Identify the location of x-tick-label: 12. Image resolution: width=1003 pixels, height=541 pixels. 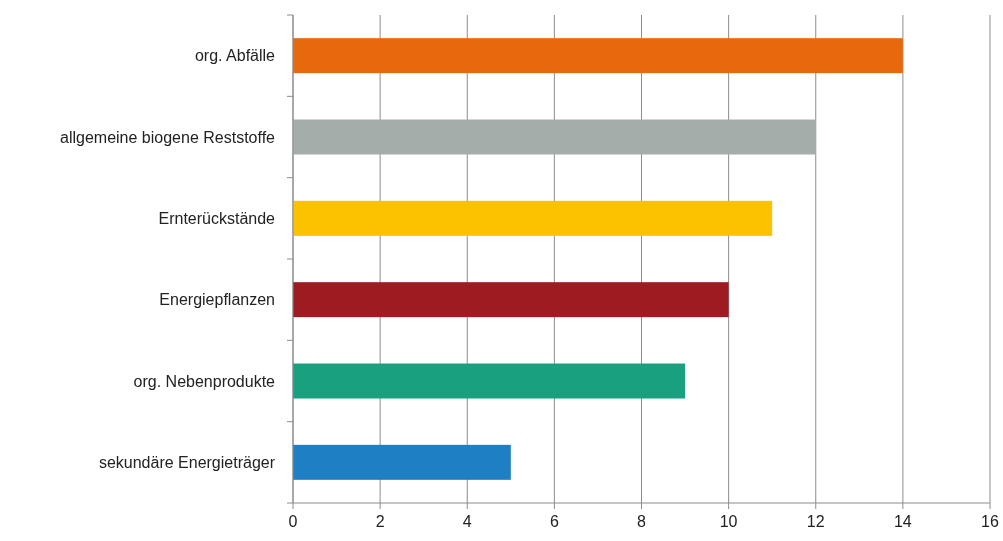
(815, 521).